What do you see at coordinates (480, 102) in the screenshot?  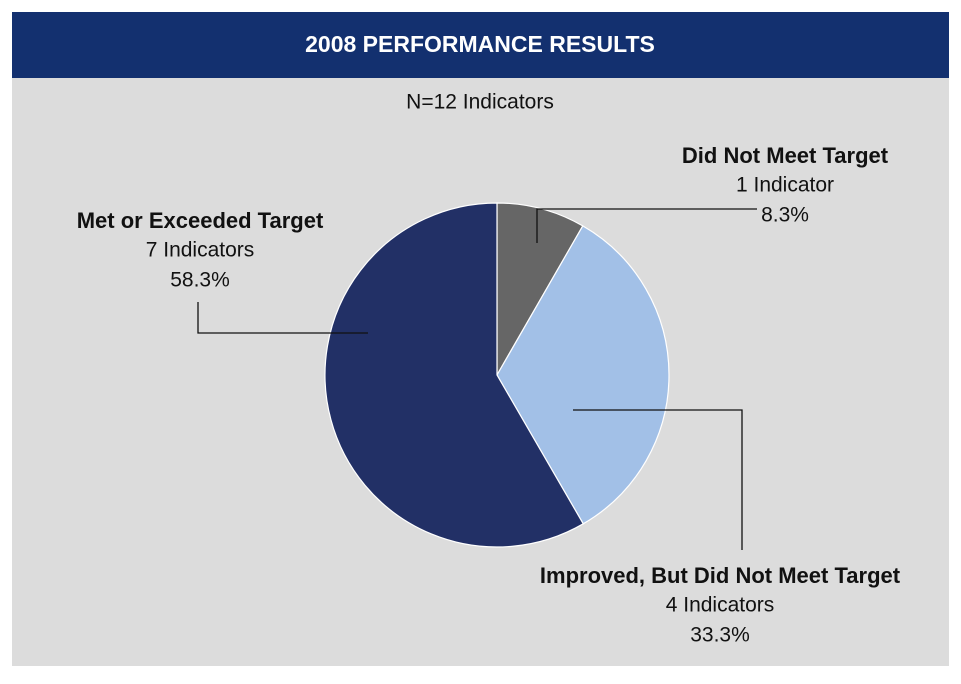 I see `chart-subtitle: N=12 Indicators` at bounding box center [480, 102].